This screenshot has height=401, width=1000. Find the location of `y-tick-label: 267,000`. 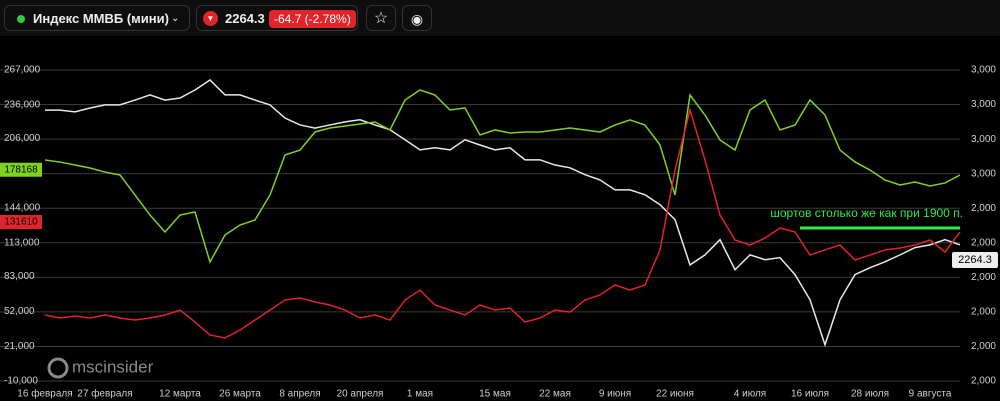

y-tick-label: 267,000 is located at coordinates (22, 70).